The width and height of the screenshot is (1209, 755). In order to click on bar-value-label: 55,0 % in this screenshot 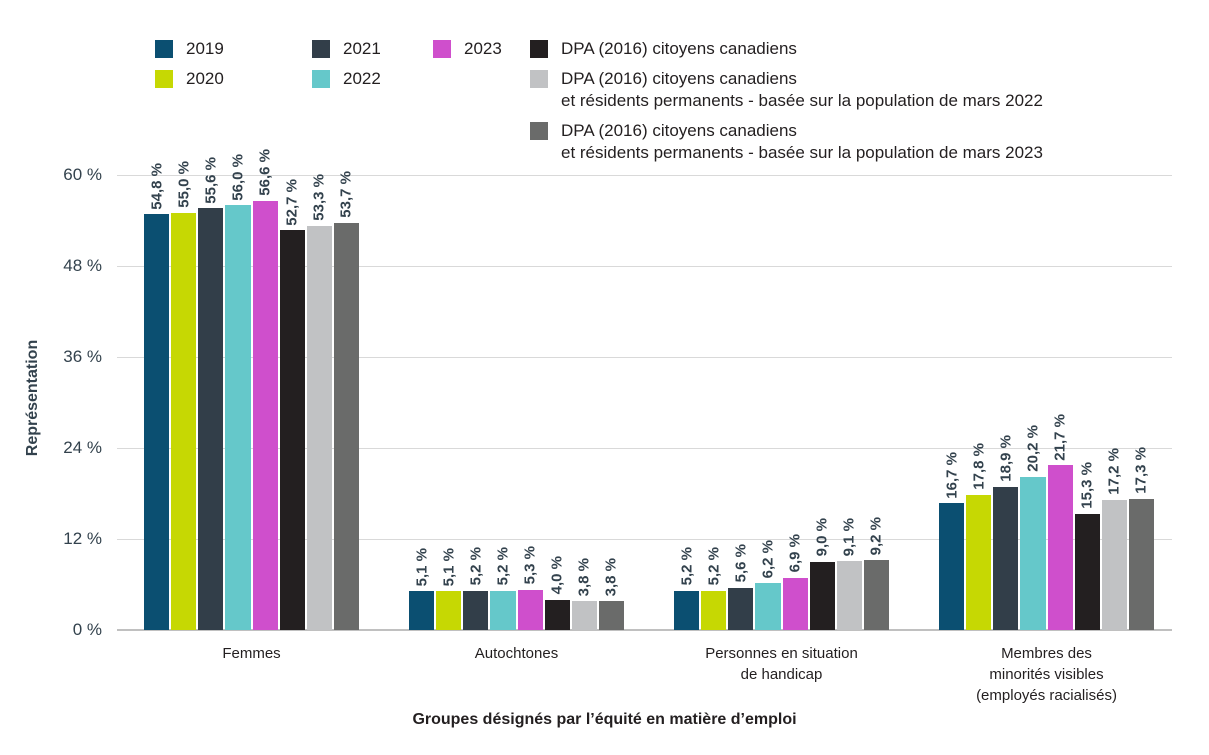, I will do `click(184, 184)`.